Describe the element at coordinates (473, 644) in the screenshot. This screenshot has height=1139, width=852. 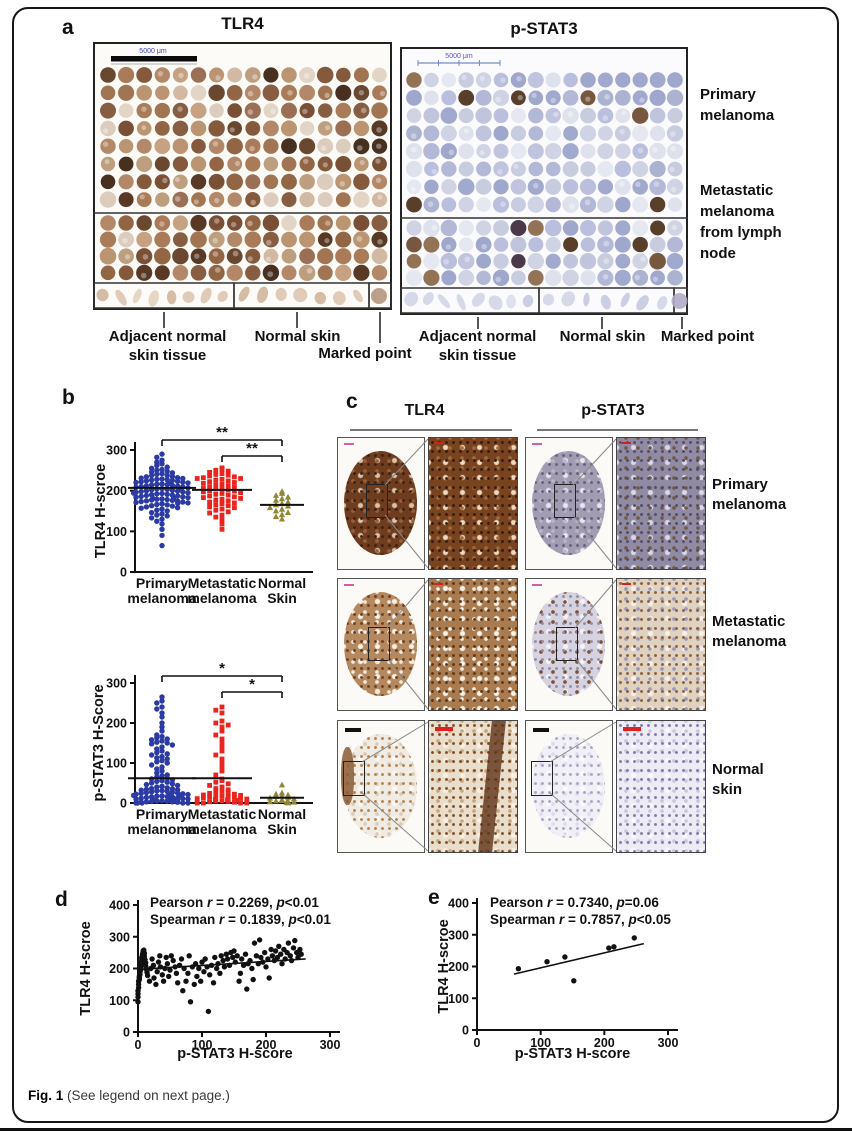
I see `magnified-tlr4-metastatic` at that location.